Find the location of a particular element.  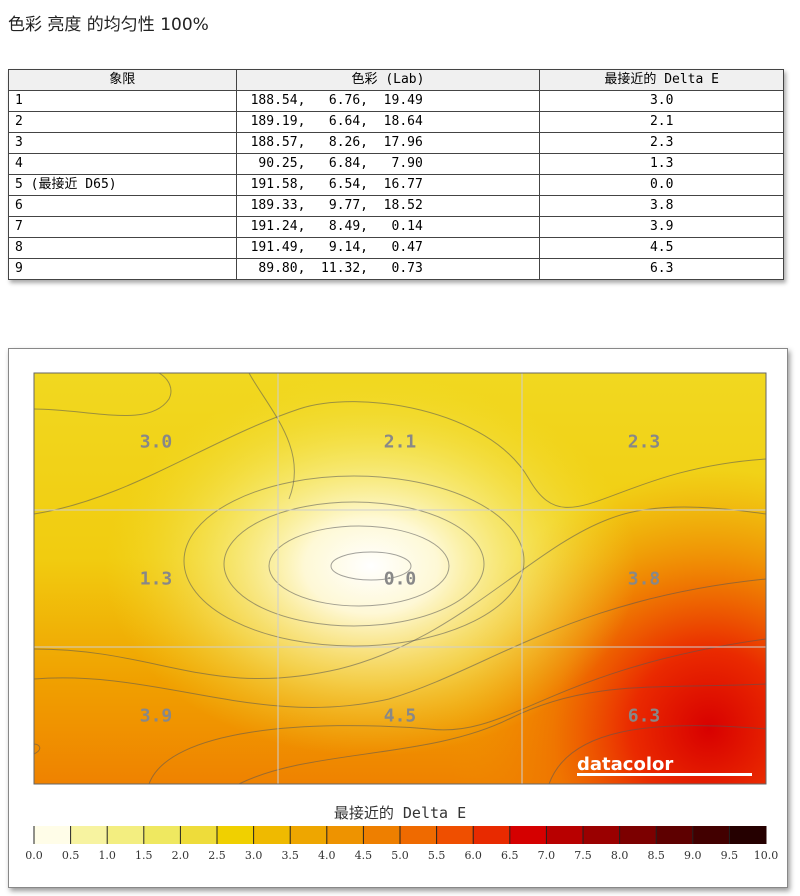

colorbar-tick-label: 7.0 is located at coordinates (547, 855).